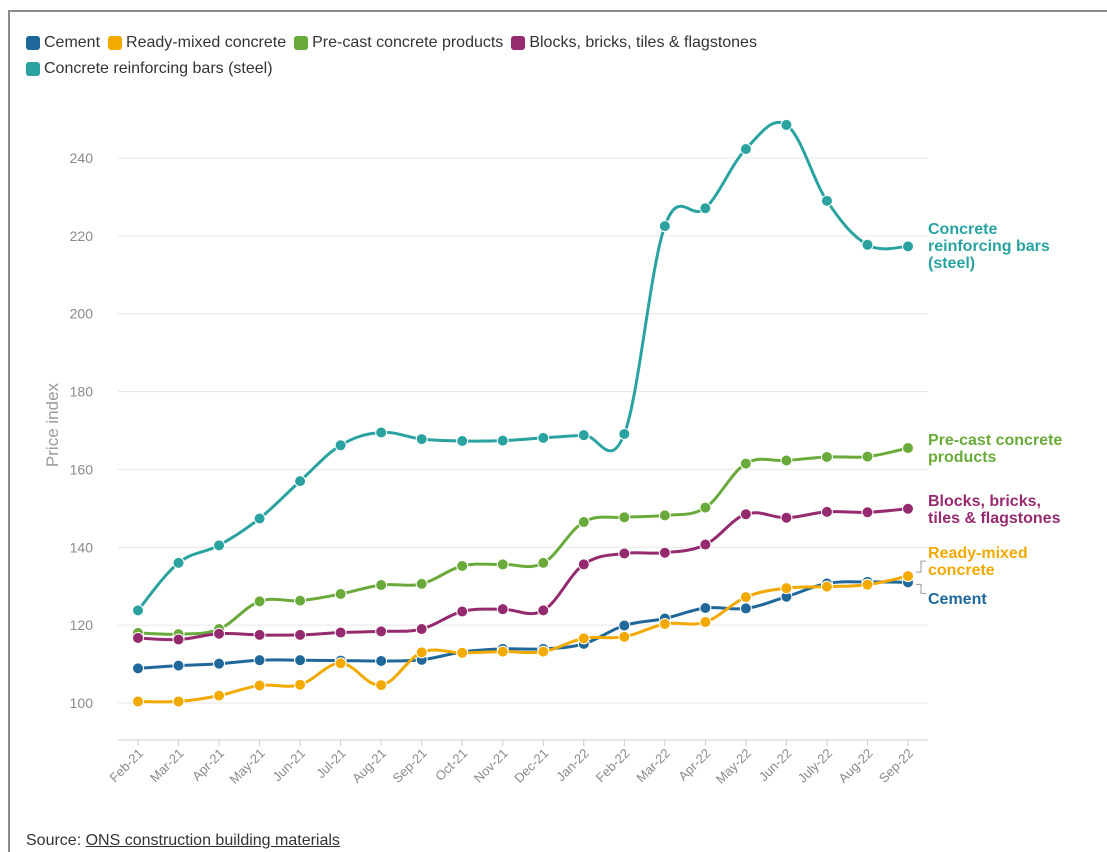  I want to click on x-tick-label: Feb-21, so click(126, 766).